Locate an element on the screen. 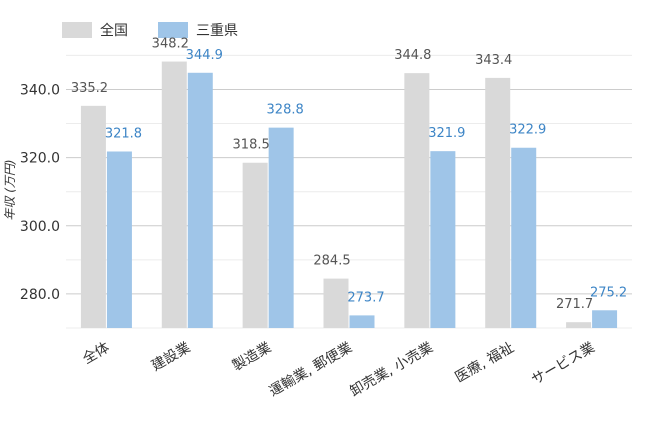 Image resolution: width=652 pixels, height=424 pixels. y-axis-ticks: 280.0 300.0 320.0 340.0 is located at coordinates (40, 192).